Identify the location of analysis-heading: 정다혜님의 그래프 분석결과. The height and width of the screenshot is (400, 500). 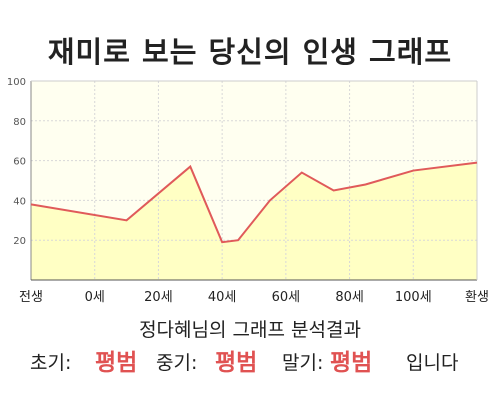
(250, 330).